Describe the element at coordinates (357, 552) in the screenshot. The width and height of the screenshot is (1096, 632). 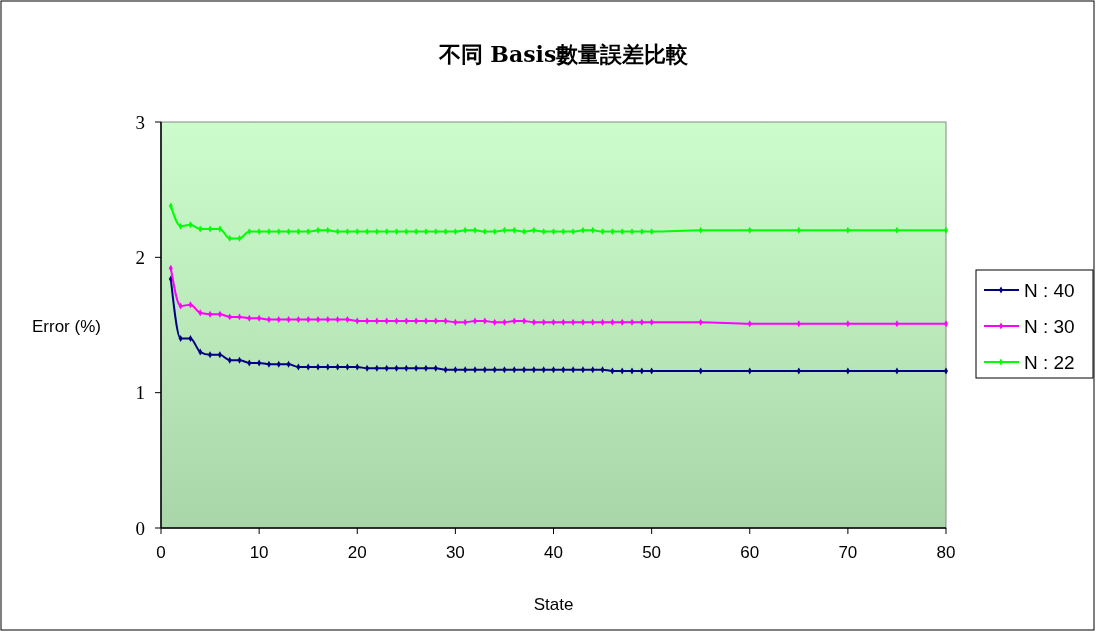
I see `x-tick-label: 20` at that location.